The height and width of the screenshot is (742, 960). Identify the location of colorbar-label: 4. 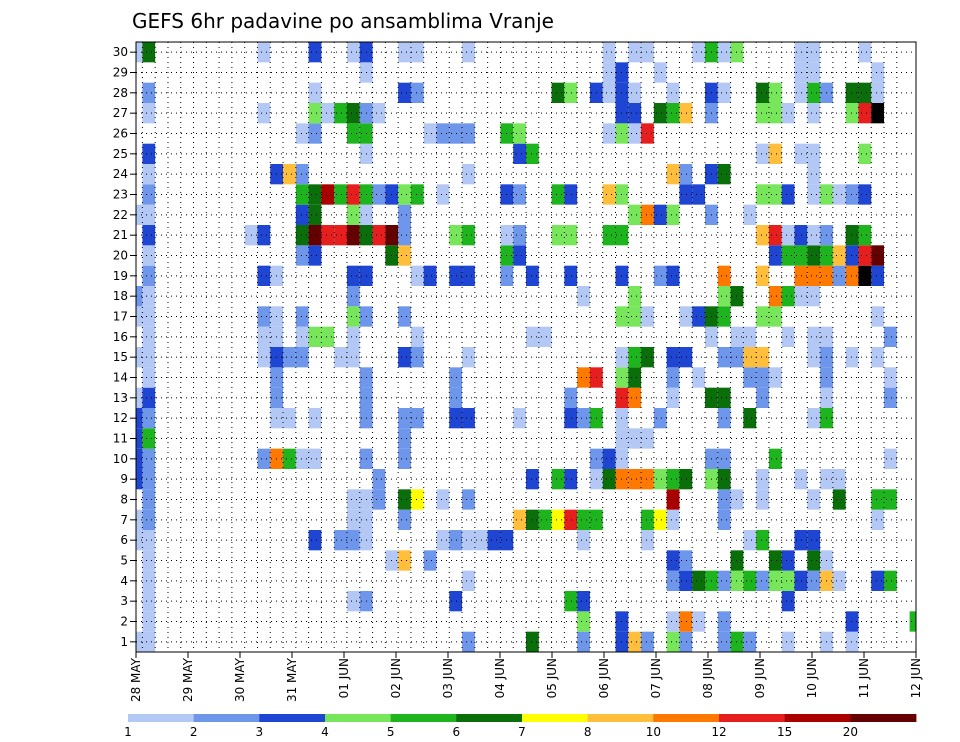
(325, 732).